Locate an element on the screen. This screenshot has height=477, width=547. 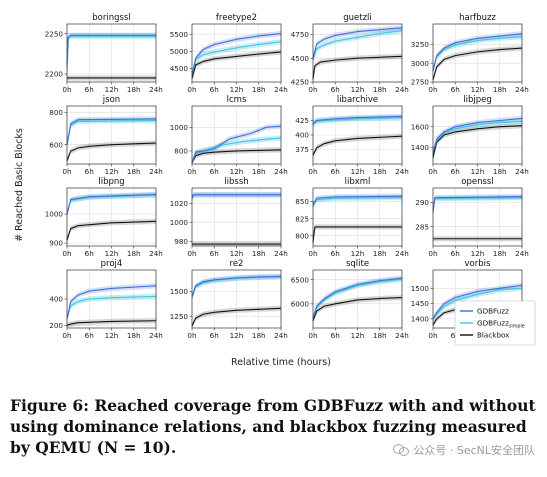
subplot-title: harfbuzz is located at coordinates (477, 18).